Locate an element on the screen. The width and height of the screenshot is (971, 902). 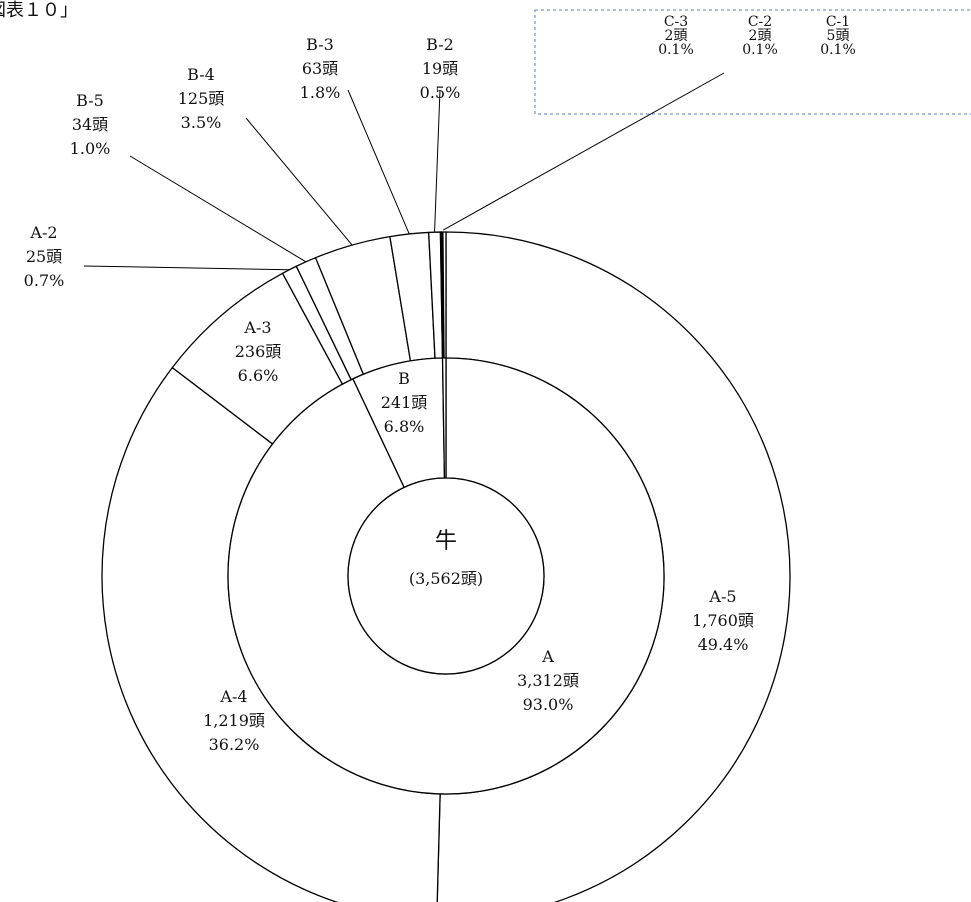
outer-label-c-2-percent: 0.1% is located at coordinates (760, 50).